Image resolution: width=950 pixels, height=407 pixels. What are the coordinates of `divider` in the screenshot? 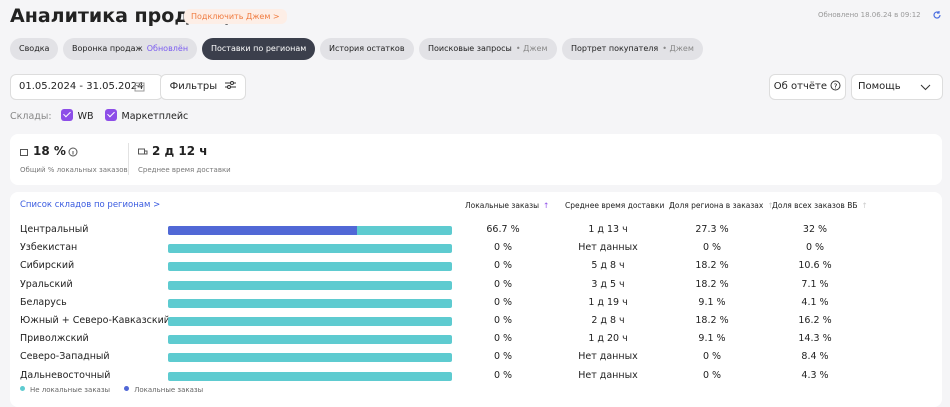 It's located at (128, 159).